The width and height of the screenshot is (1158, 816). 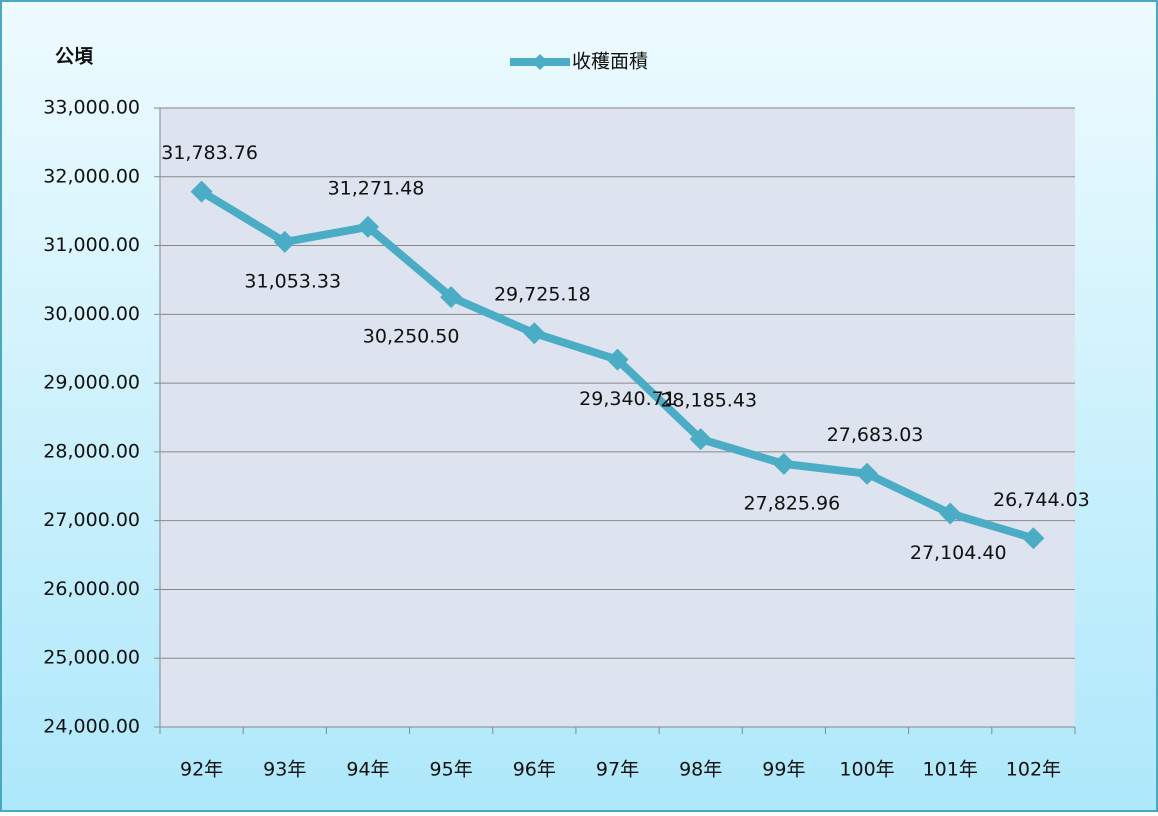 I want to click on x-tick-label: 95年, so click(x=451, y=770).